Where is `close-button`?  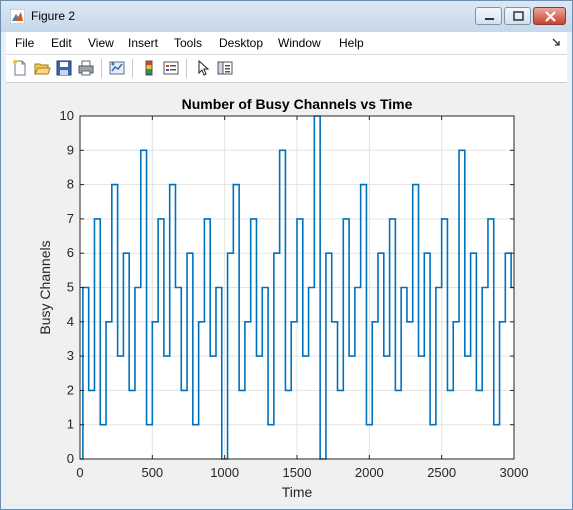
close-button is located at coordinates (549, 16).